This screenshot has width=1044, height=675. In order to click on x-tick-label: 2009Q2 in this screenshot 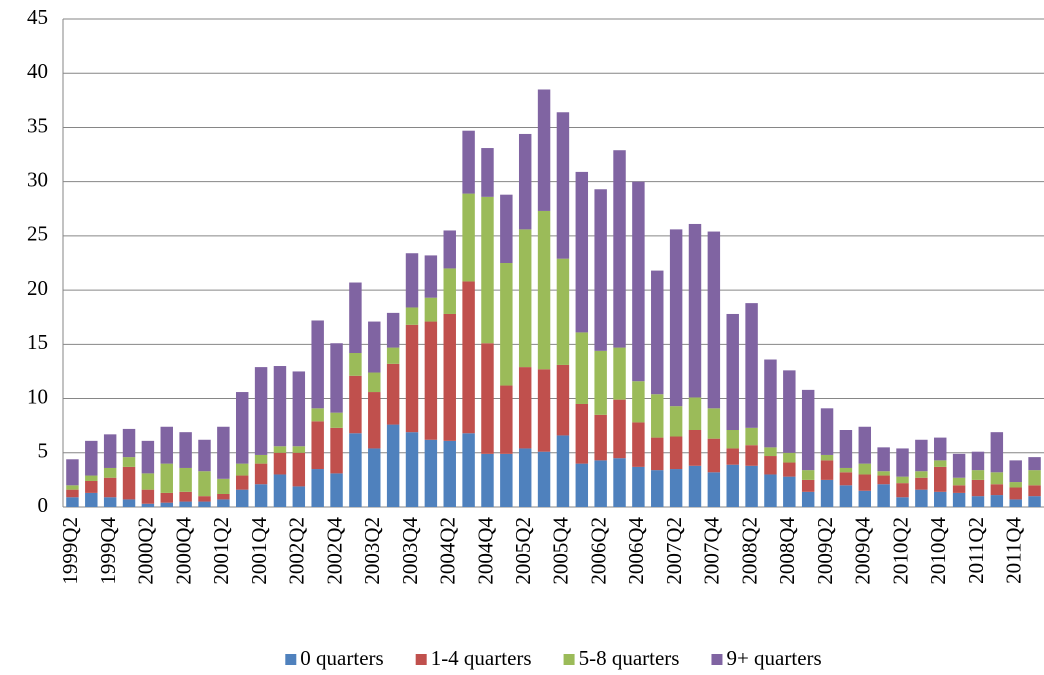, I will do `click(825, 551)`.